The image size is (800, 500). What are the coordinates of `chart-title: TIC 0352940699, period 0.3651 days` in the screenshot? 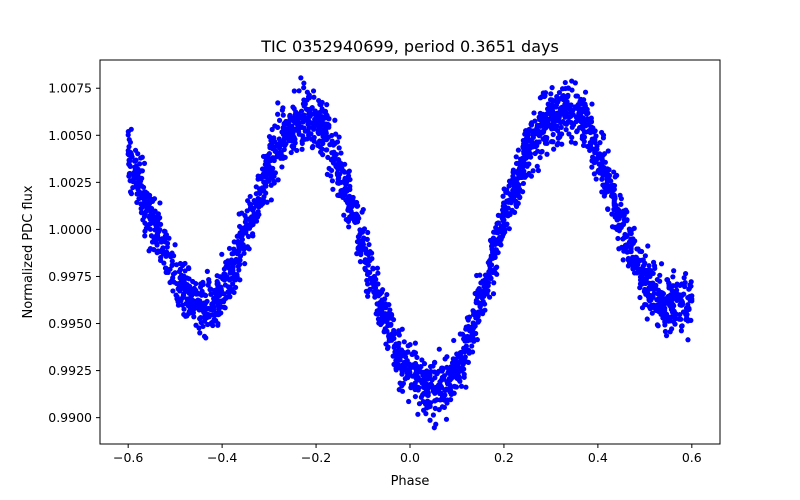 It's located at (409, 46).